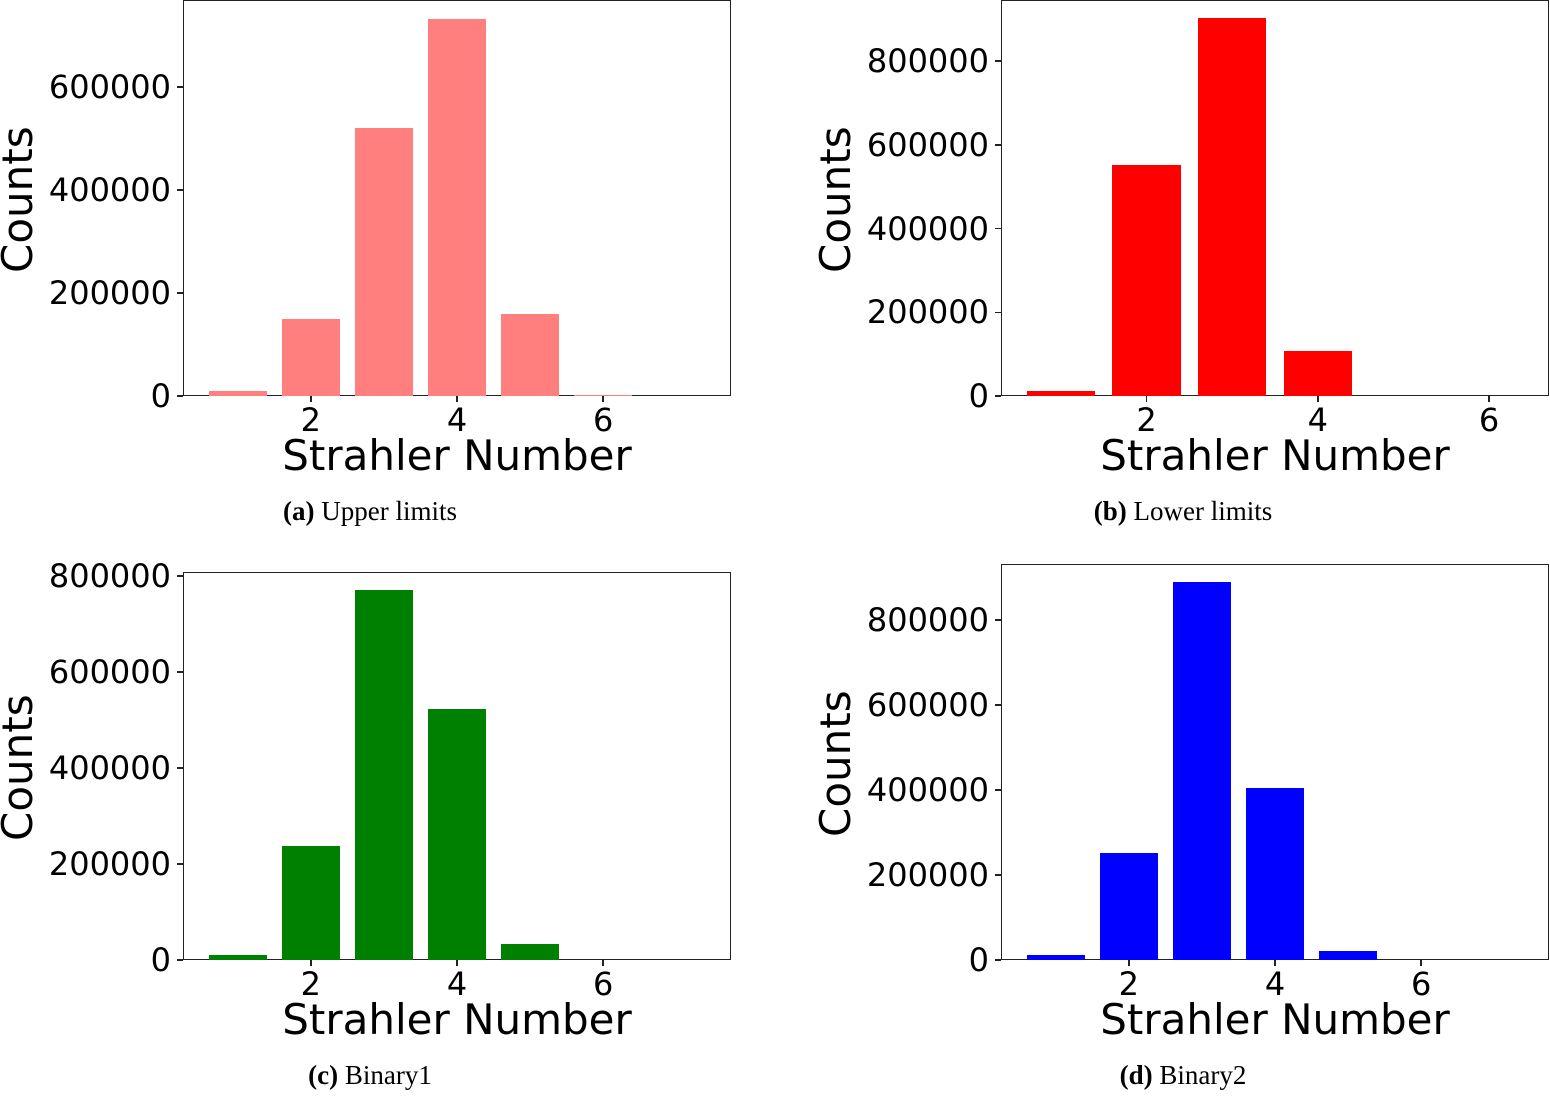 This screenshot has width=1550, height=1110. I want to click on caption-text: Binary2, so click(1199, 1075).